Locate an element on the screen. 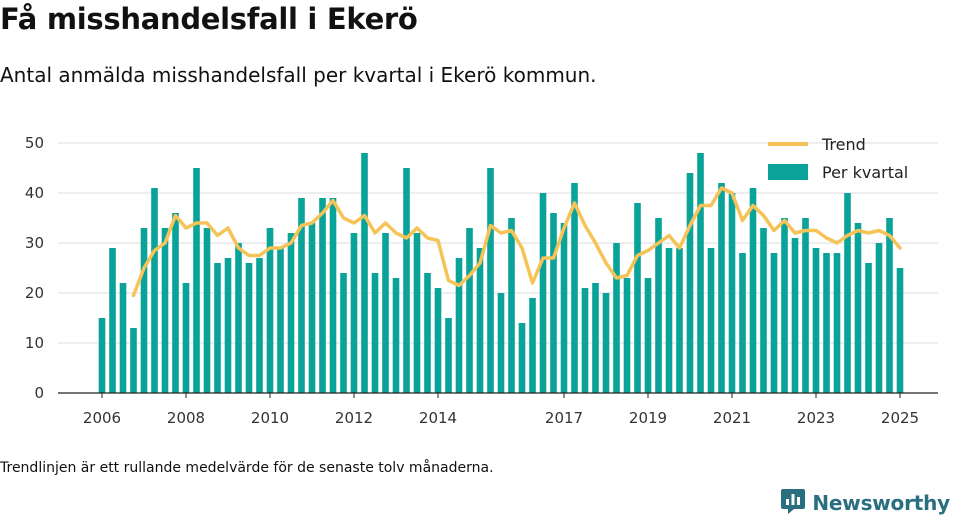 The image size is (960, 520). newsworthy-logo-icon is located at coordinates (793, 503).